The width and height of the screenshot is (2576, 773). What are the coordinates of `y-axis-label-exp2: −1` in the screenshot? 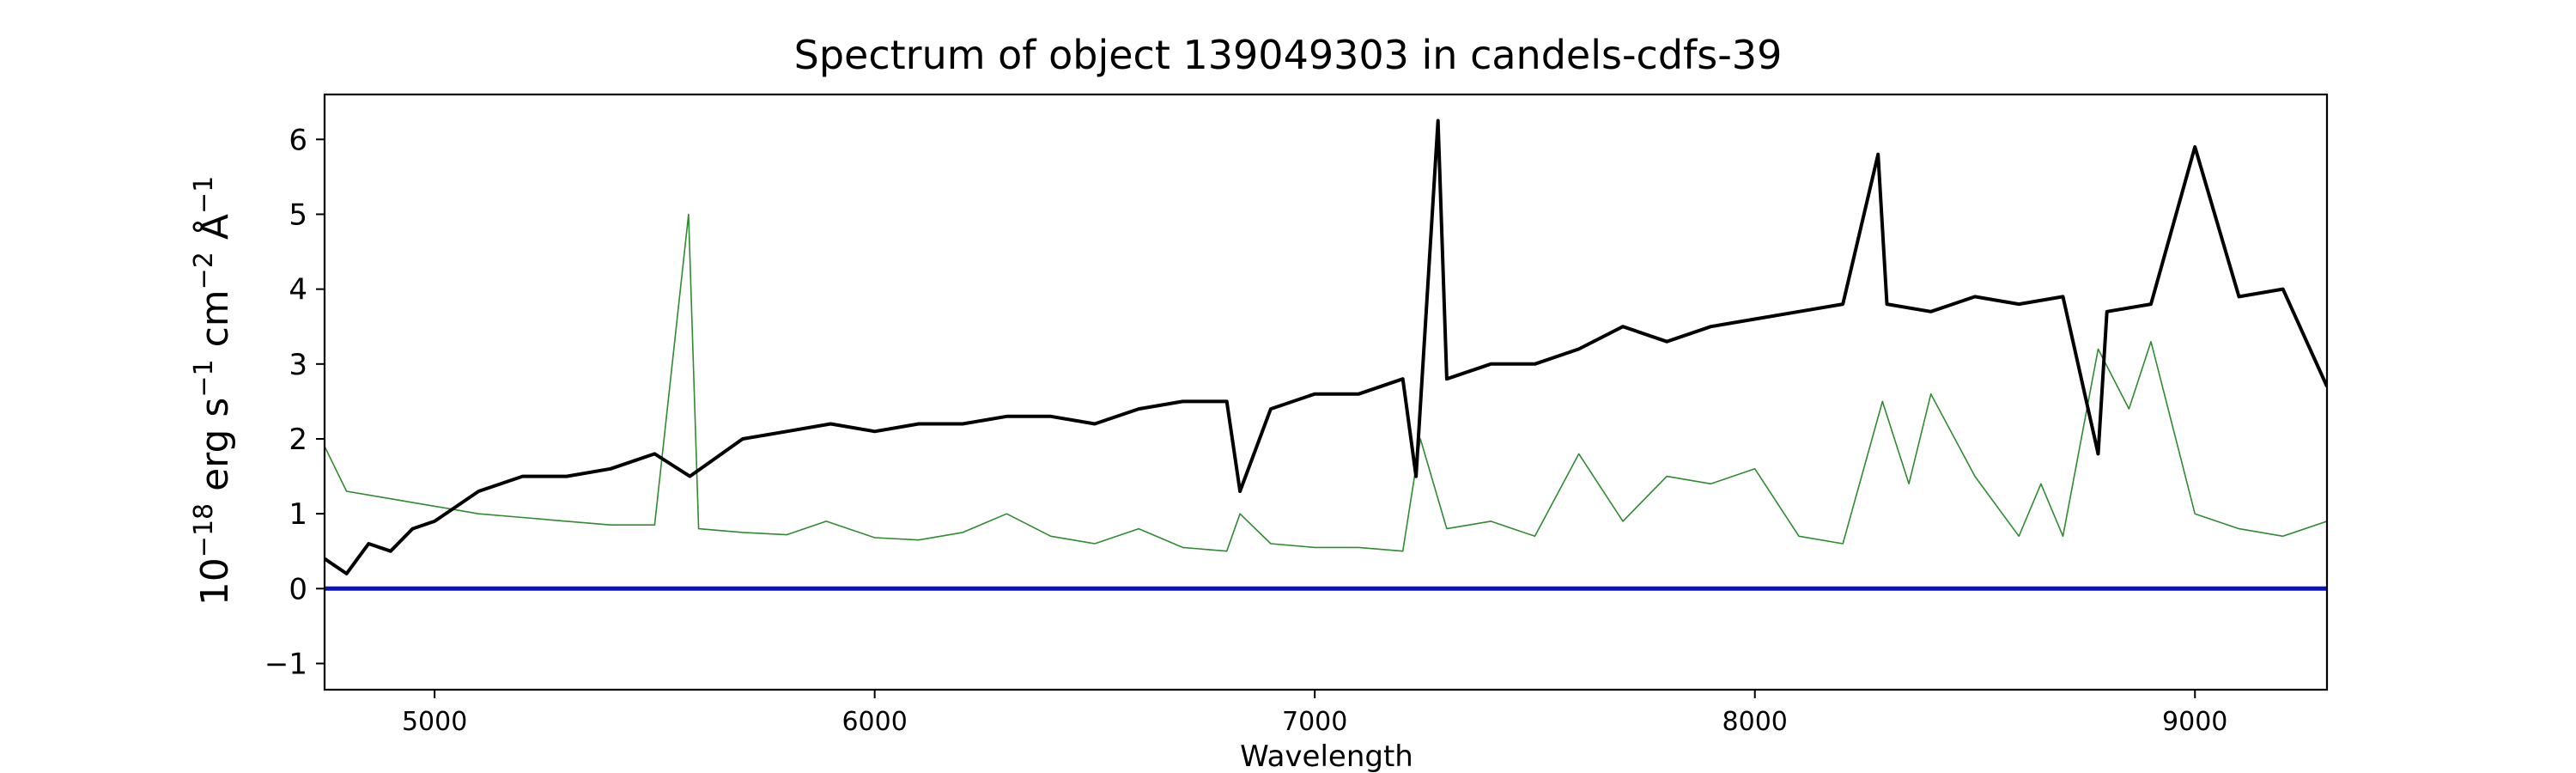 It's located at (204, 378).